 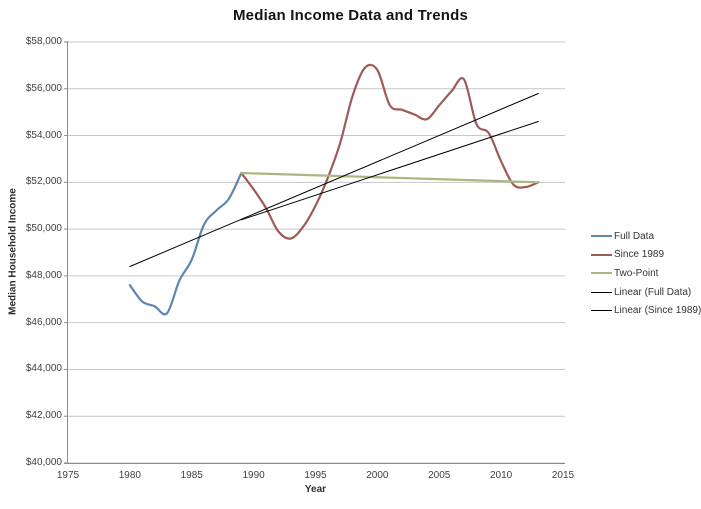 I want to click on series-linear-since-1989-, so click(x=389, y=171).